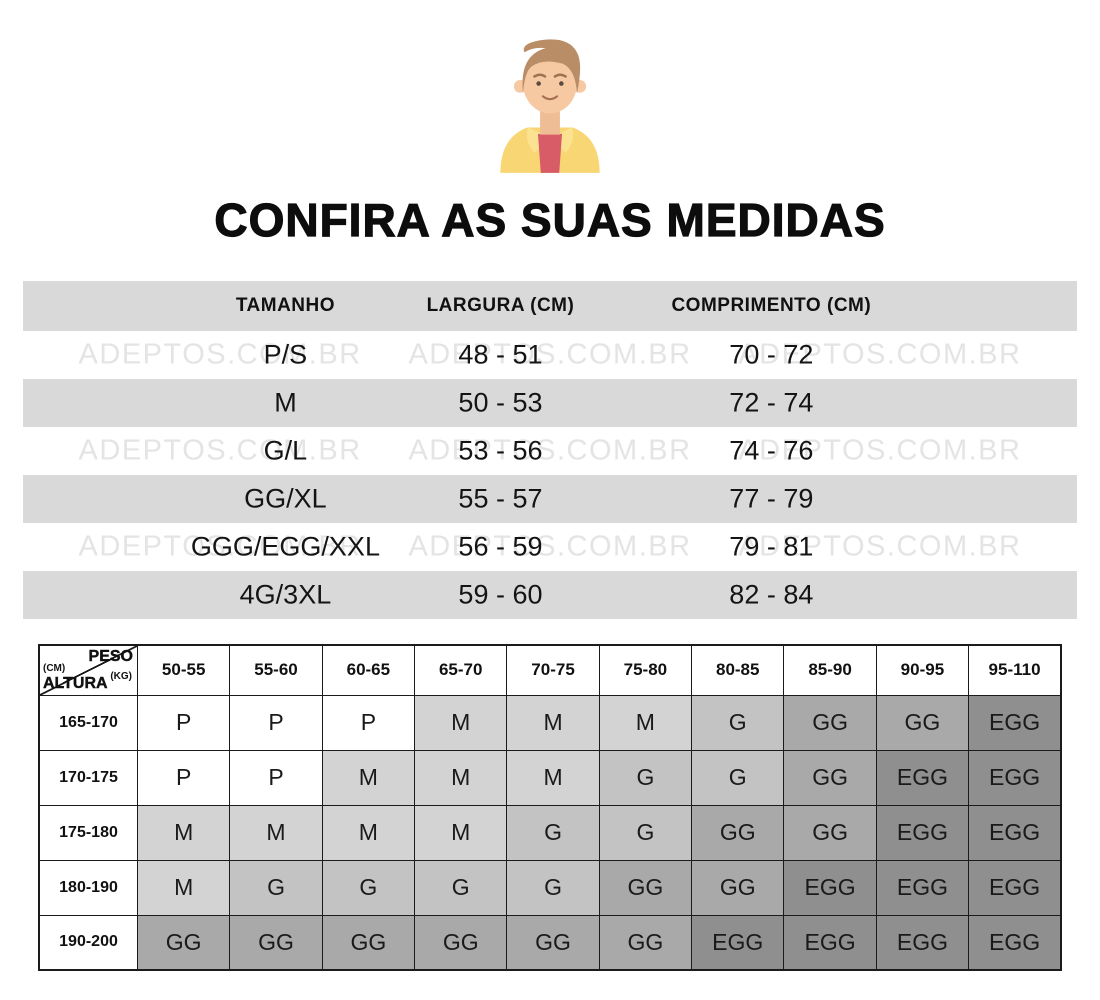 Image resolution: width=1100 pixels, height=1000 pixels. What do you see at coordinates (88, 887) in the screenshot?
I see `height-row-header: 180-190` at bounding box center [88, 887].